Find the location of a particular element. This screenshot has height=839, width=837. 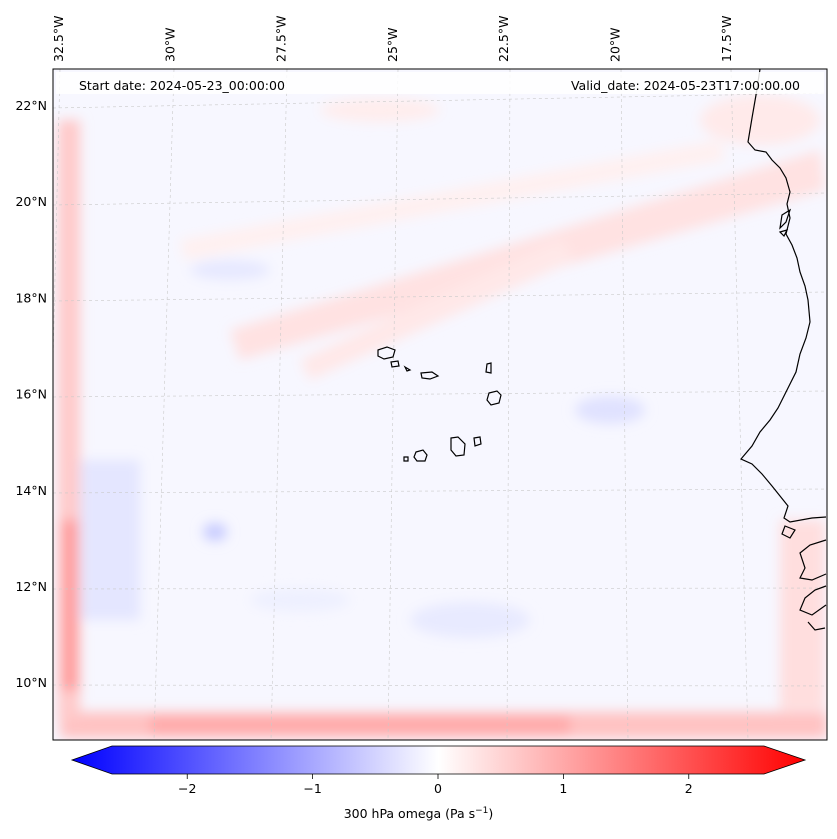

latitude-labels: 22°N 20°N 18°N 16°N 14°N 12°N 10°N is located at coordinates (31, 394).